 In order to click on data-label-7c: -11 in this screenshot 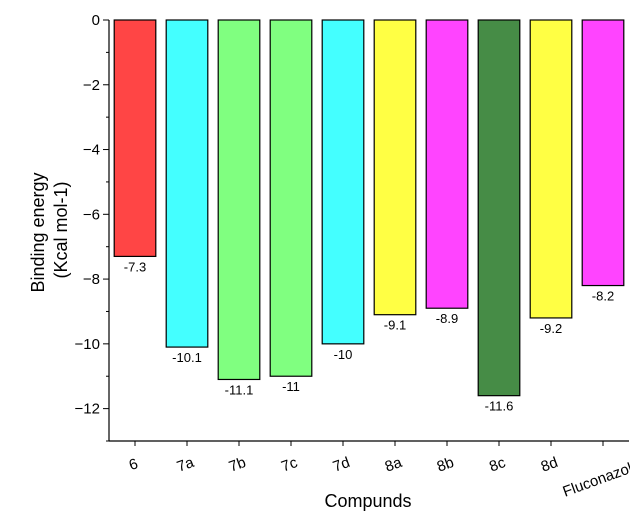, I will do `click(291, 386)`.